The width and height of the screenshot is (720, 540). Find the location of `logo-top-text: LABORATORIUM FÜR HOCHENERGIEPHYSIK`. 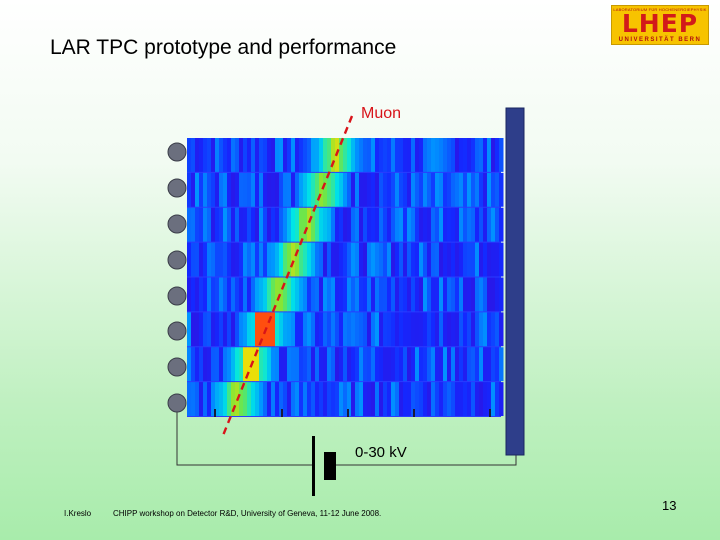

logo-top-text: LABORATORIUM FÜR HOCHENERGIEPHYSIK is located at coordinates (660, 9).